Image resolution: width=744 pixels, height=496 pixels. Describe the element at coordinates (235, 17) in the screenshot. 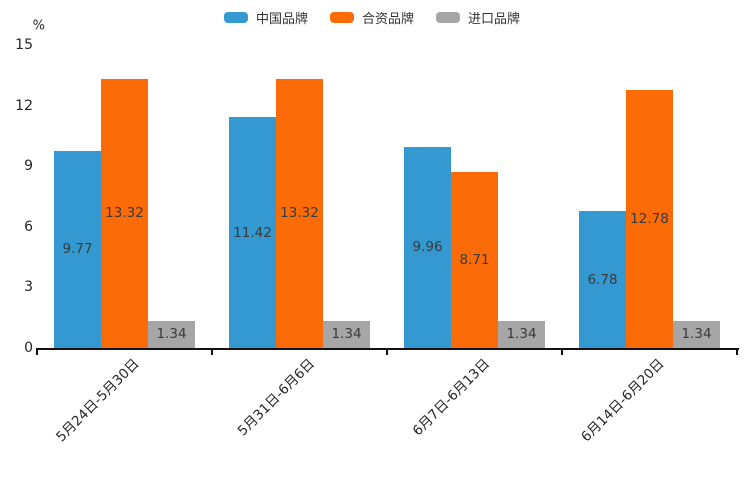

I see `legend-swatch-china-brands` at that location.